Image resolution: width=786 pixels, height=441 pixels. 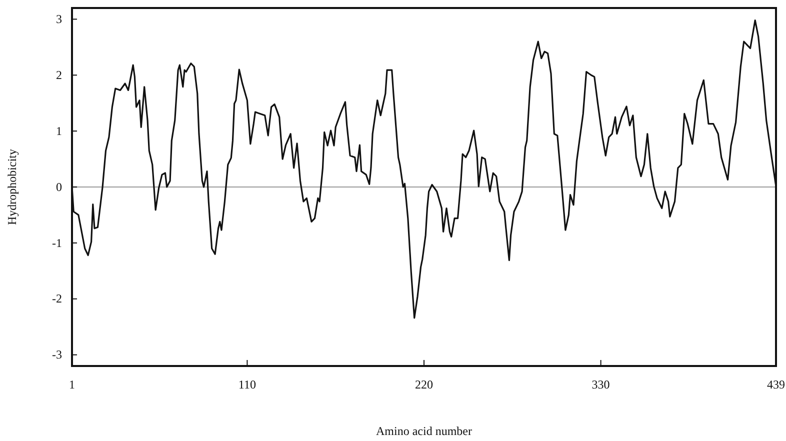 I want to click on x-tick-label: 110, so click(x=247, y=385).